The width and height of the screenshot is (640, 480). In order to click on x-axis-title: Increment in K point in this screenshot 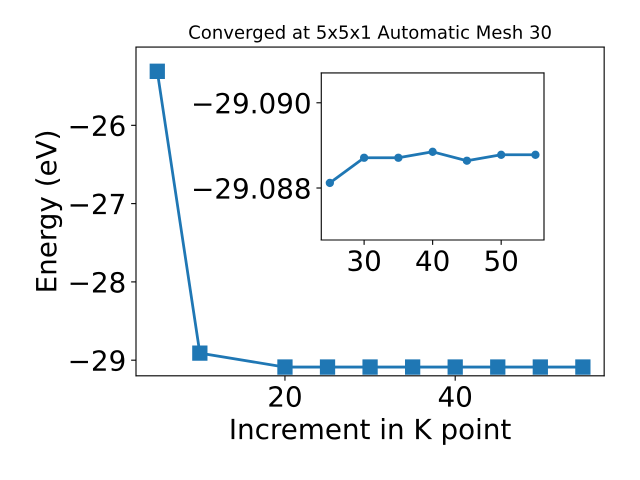, I will do `click(371, 431)`.